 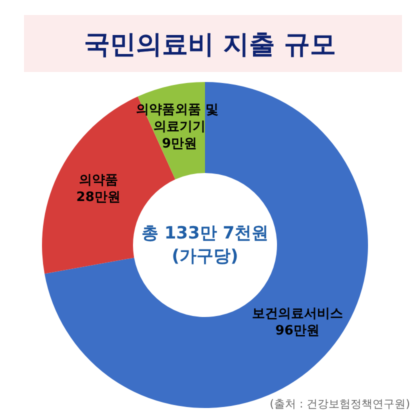 I want to click on chart-title: 국민의료비 지출 규모, so click(x=210, y=45).